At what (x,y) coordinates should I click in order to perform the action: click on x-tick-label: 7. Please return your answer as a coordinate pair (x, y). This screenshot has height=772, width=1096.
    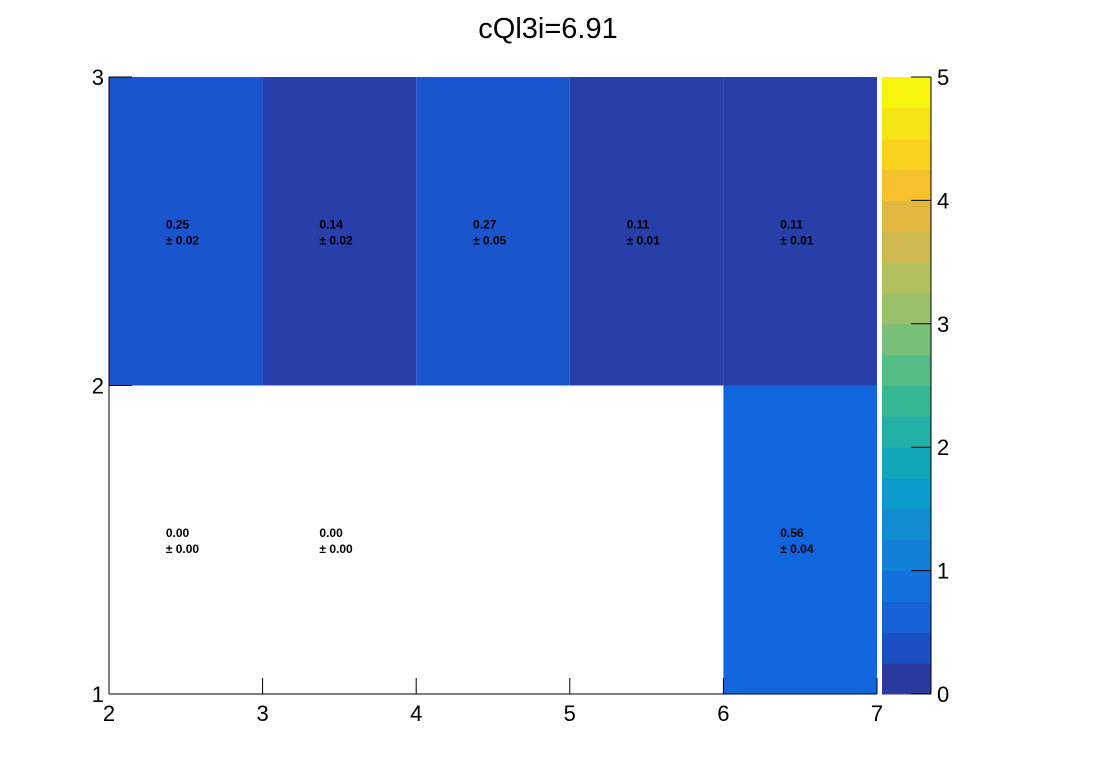
    Looking at the image, I should click on (877, 713).